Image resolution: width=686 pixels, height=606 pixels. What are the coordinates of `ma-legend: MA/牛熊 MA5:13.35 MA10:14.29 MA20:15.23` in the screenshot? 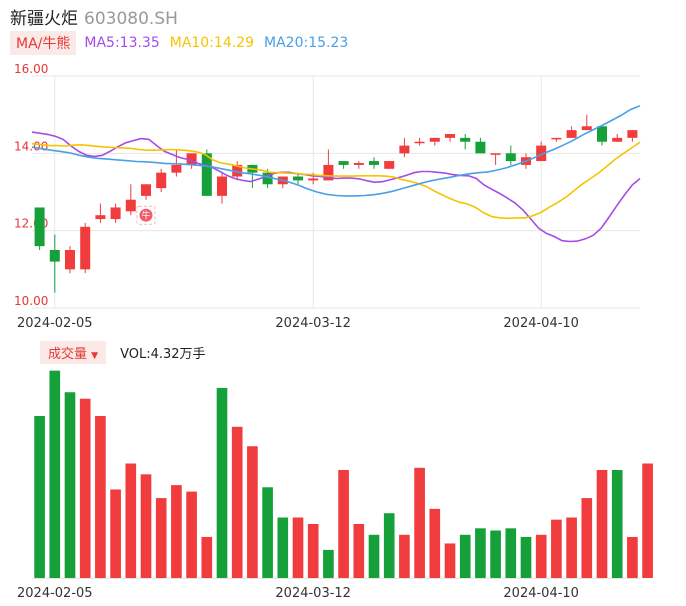 It's located at (184, 43).